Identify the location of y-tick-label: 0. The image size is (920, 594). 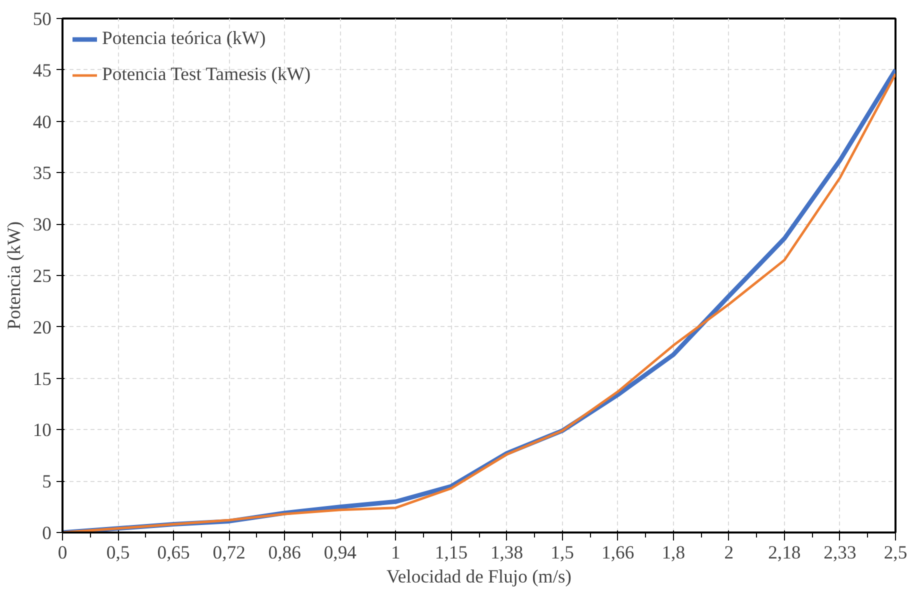
(47, 533).